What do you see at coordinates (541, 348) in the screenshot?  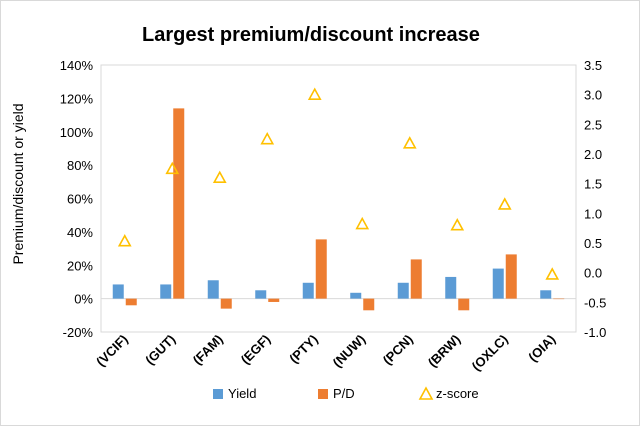 I see `category-label: (OIA)` at bounding box center [541, 348].